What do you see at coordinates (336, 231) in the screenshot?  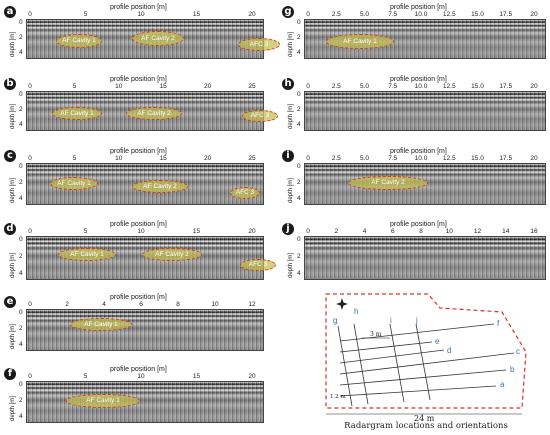 I see `x-tick-label: 2` at bounding box center [336, 231].